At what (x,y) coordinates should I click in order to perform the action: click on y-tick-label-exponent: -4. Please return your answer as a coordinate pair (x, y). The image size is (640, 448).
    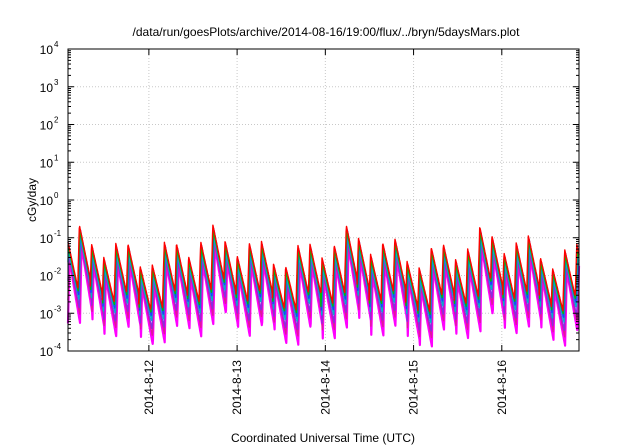
    Looking at the image, I should click on (58, 346).